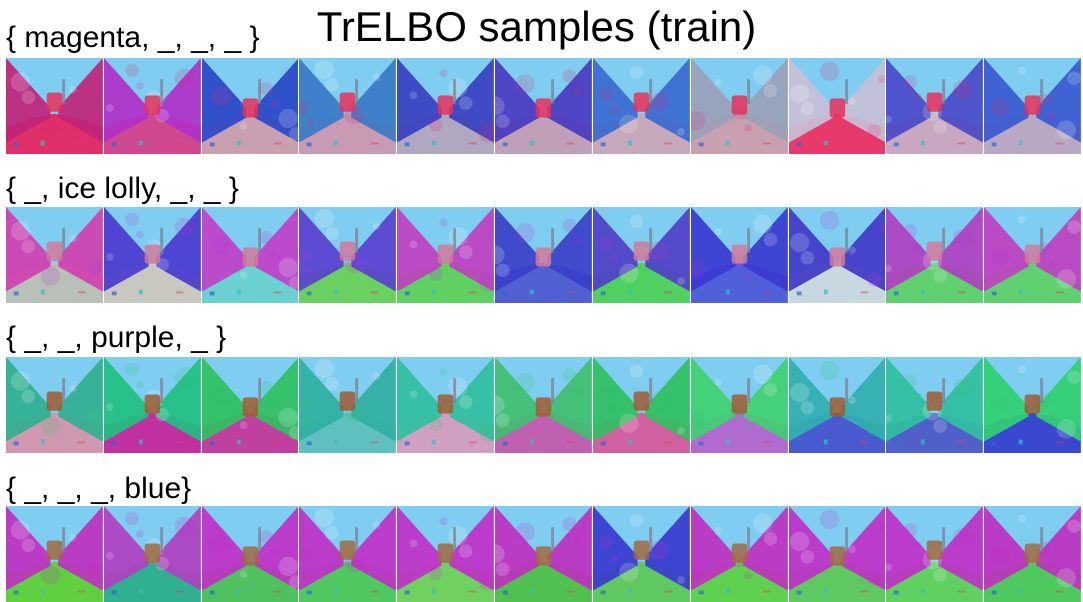 The width and height of the screenshot is (1083, 602). I want to click on figure-title-text: TrELBO samples (train), so click(536, 26).